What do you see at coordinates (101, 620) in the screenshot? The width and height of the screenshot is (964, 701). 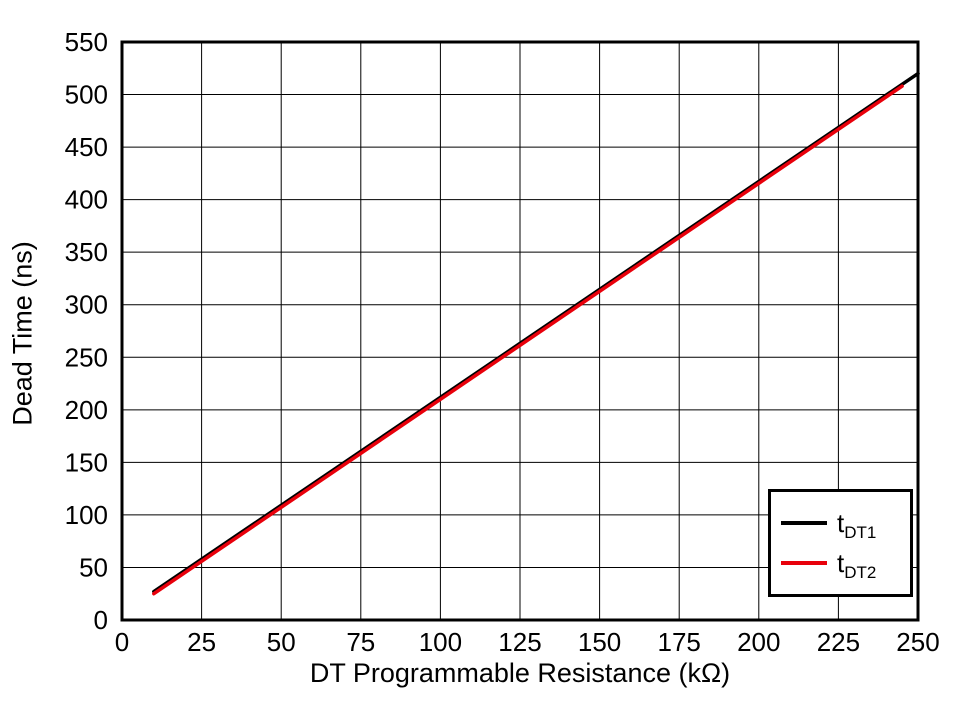 I see `y-tick-label: 0` at bounding box center [101, 620].